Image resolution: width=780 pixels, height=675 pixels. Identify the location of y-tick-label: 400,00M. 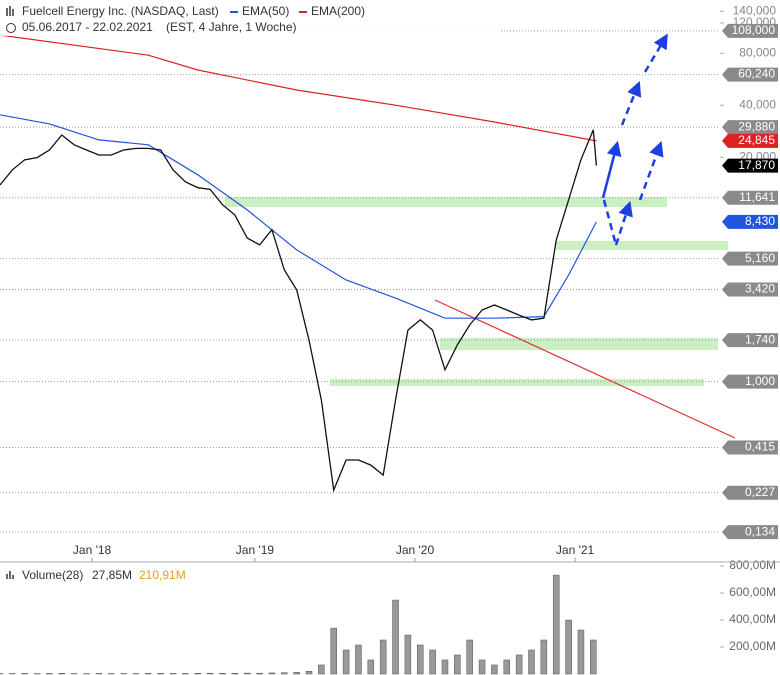
(752, 619).